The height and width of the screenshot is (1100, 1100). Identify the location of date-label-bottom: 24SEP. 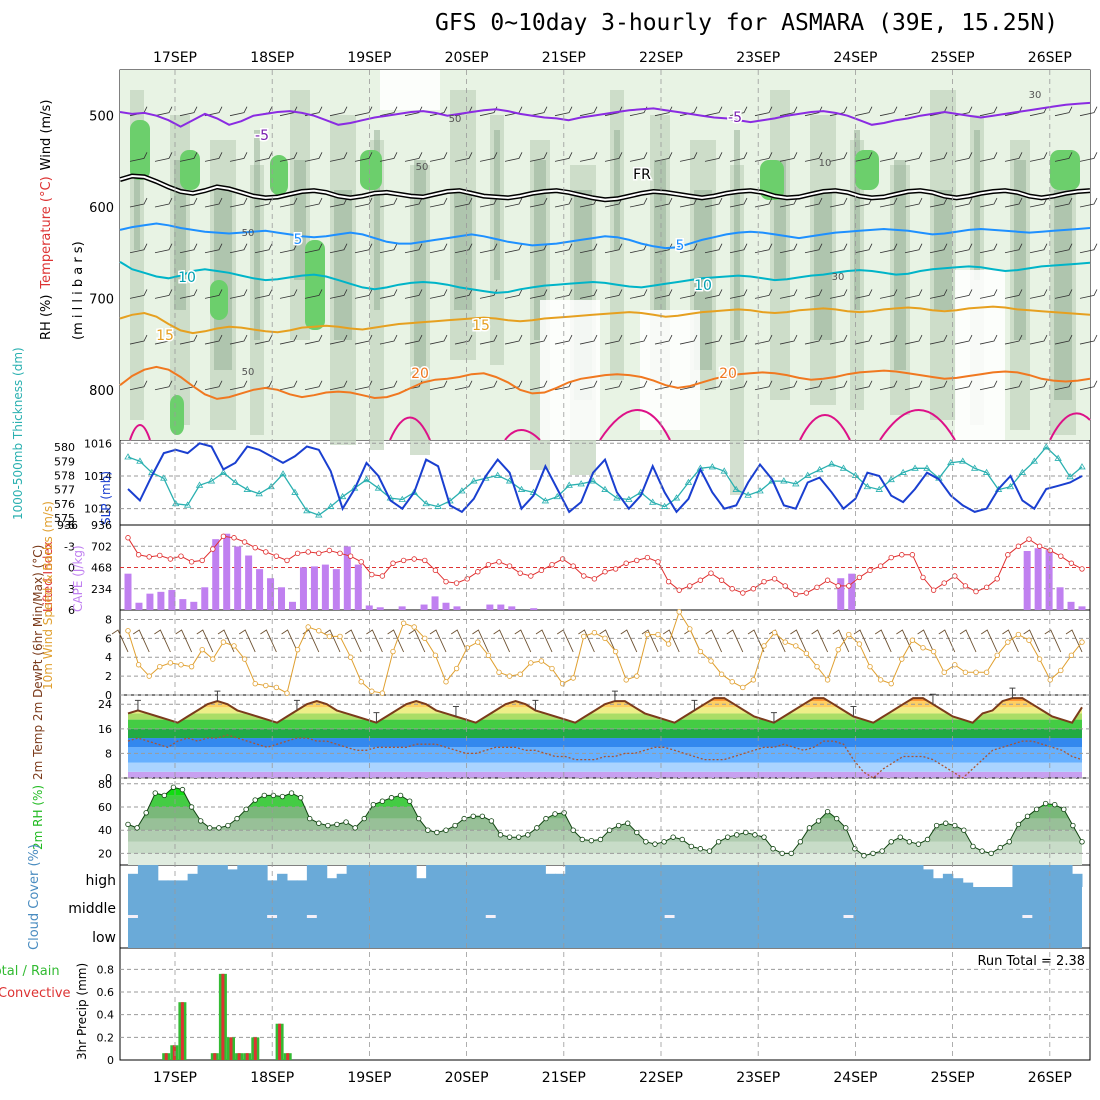
(855, 1078).